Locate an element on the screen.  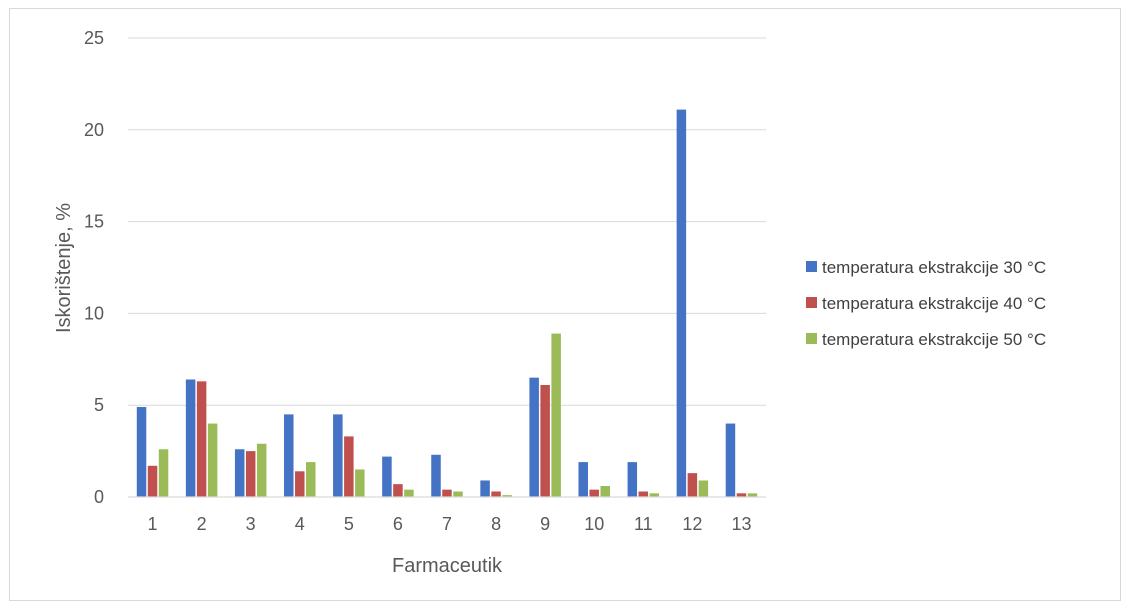
x-tick-label: 1 is located at coordinates (153, 524).